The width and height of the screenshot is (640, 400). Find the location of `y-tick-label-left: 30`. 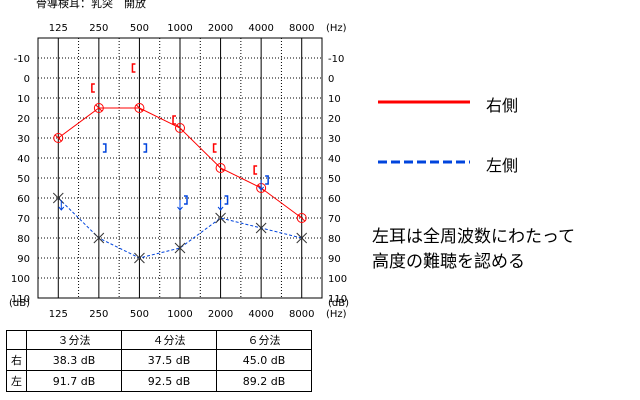

y-tick-label-left: 30 is located at coordinates (23, 139).